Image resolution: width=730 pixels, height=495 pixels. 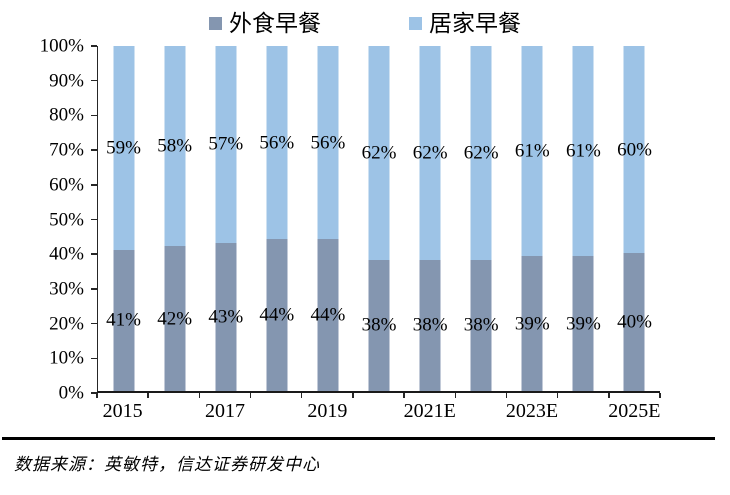 I want to click on y-axis-label: 80%, so click(x=66, y=115).